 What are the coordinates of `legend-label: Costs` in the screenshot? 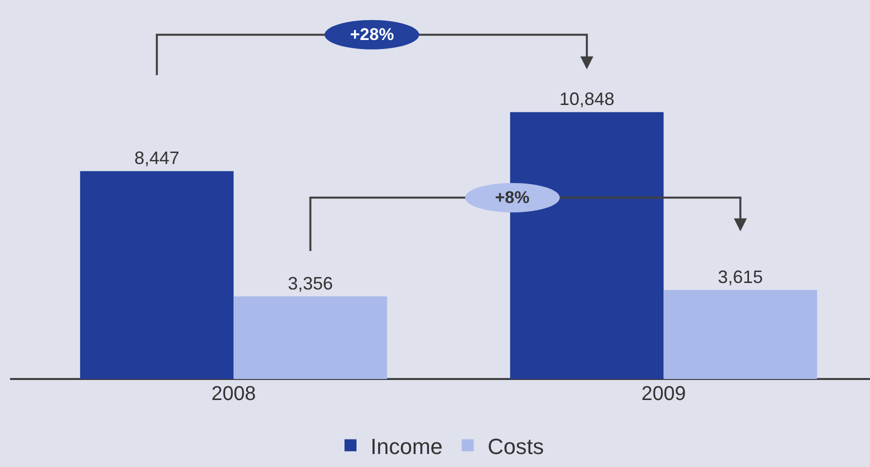 It's located at (516, 446).